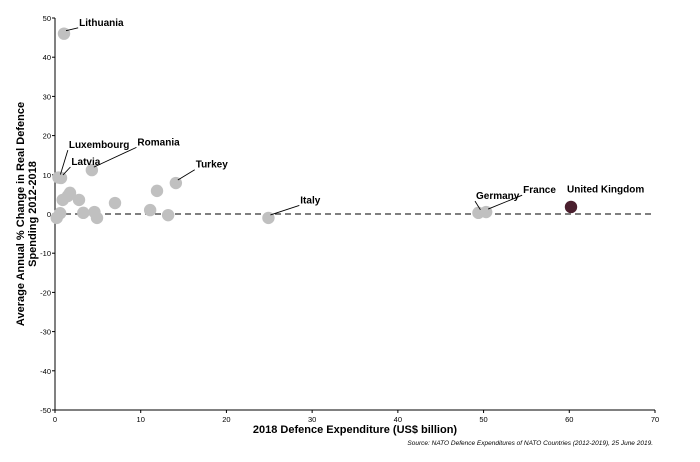 The image size is (700, 462). I want to click on label-turkey: Turkey, so click(212, 165).